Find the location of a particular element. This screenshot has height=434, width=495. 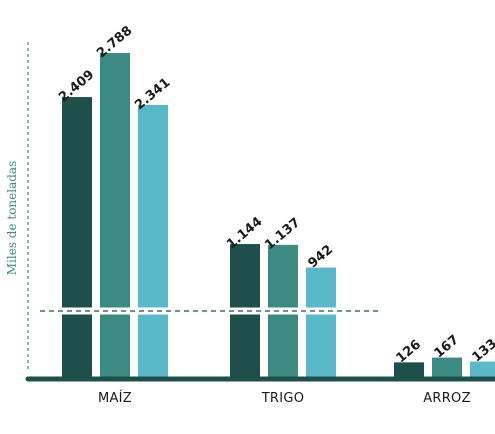

category-label-arroz: ARROZ is located at coordinates (447, 398).